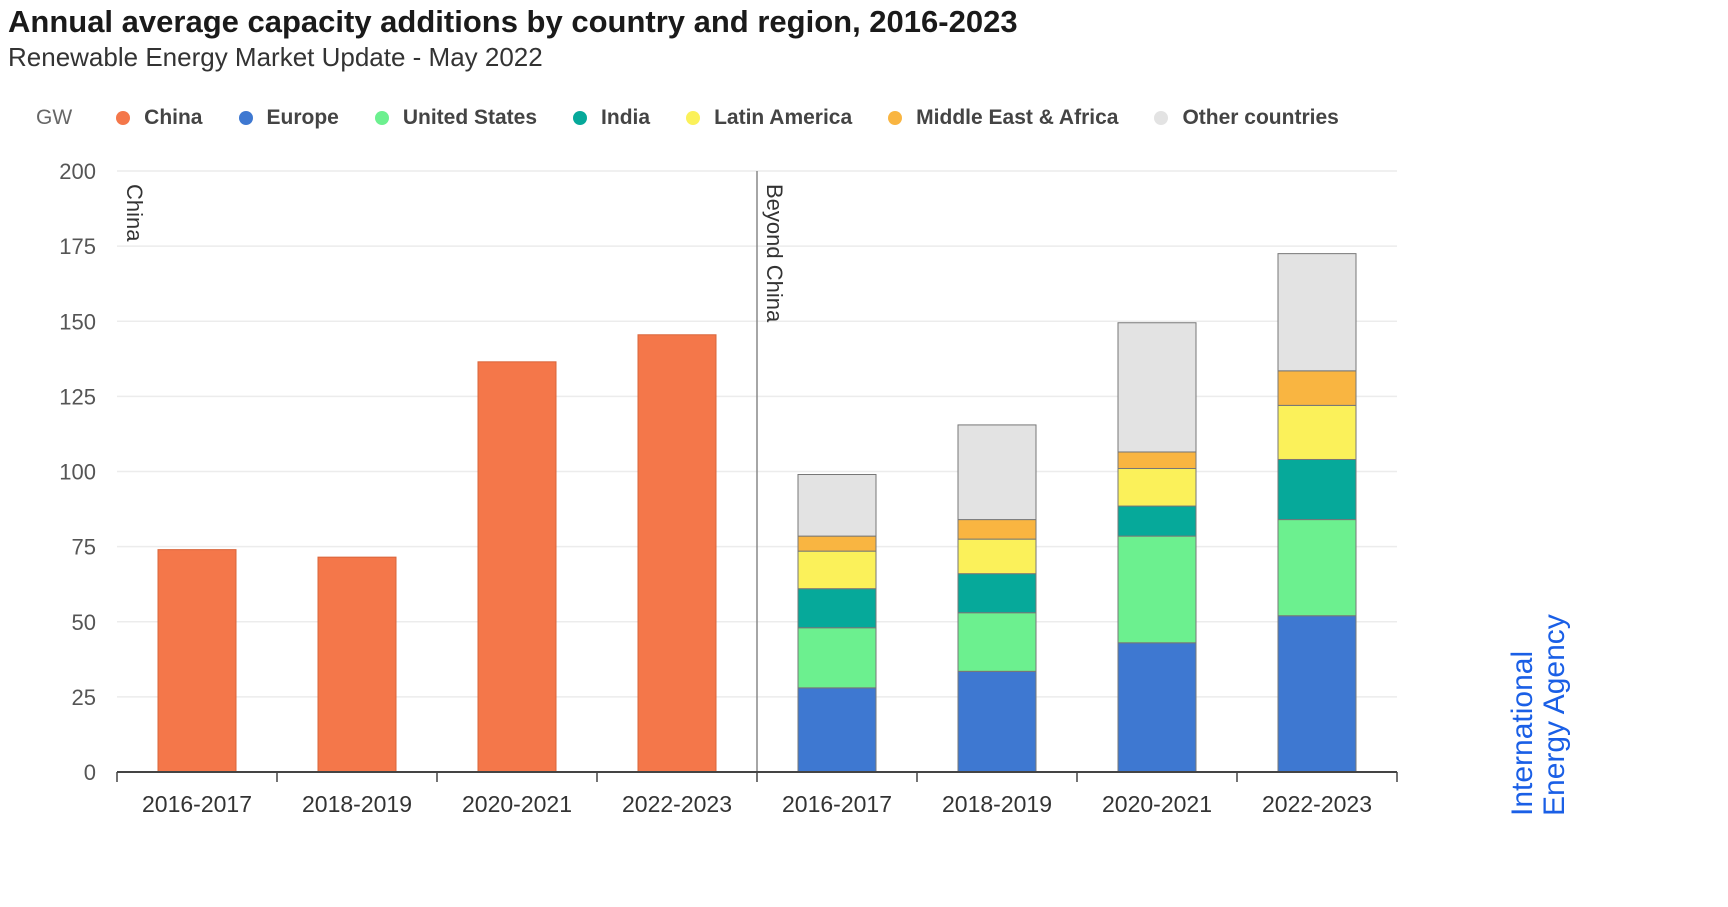 Image resolution: width=1728 pixels, height=907 pixels. Describe the element at coordinates (1157, 460) in the screenshot. I see `bar-middle-east-africa-2020-2021` at that location.